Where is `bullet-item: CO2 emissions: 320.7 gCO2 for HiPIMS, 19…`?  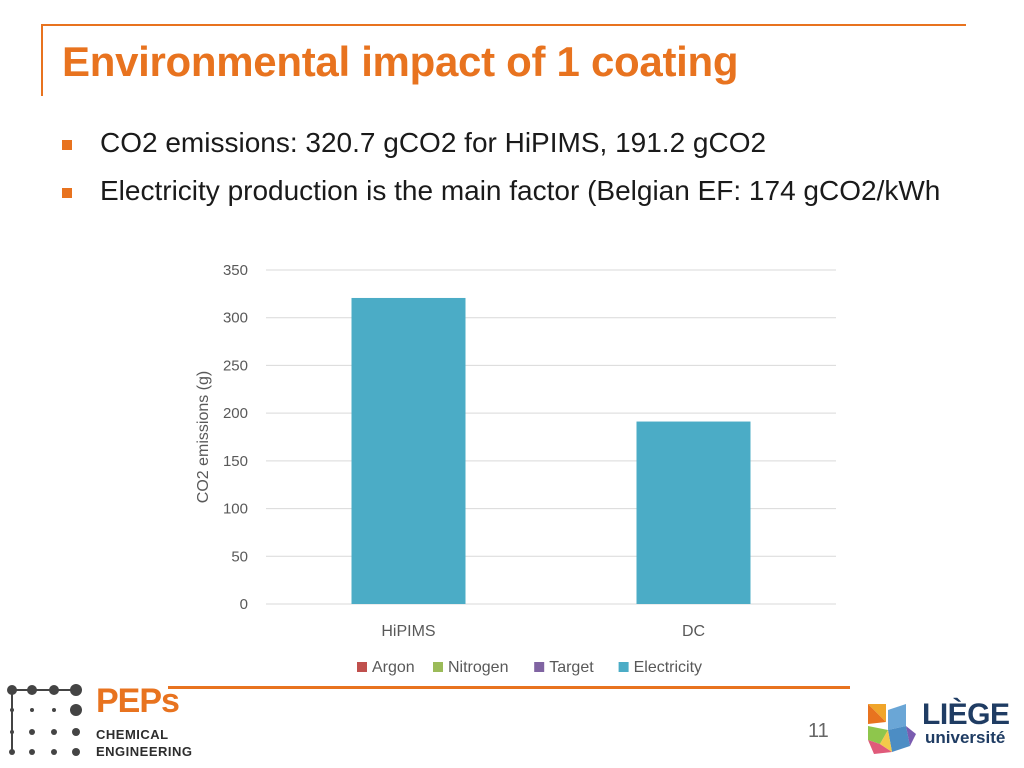 bullet-item: CO2 emissions: 320.7 gCO2 for HiPIMS, 19… is located at coordinates (512, 143).